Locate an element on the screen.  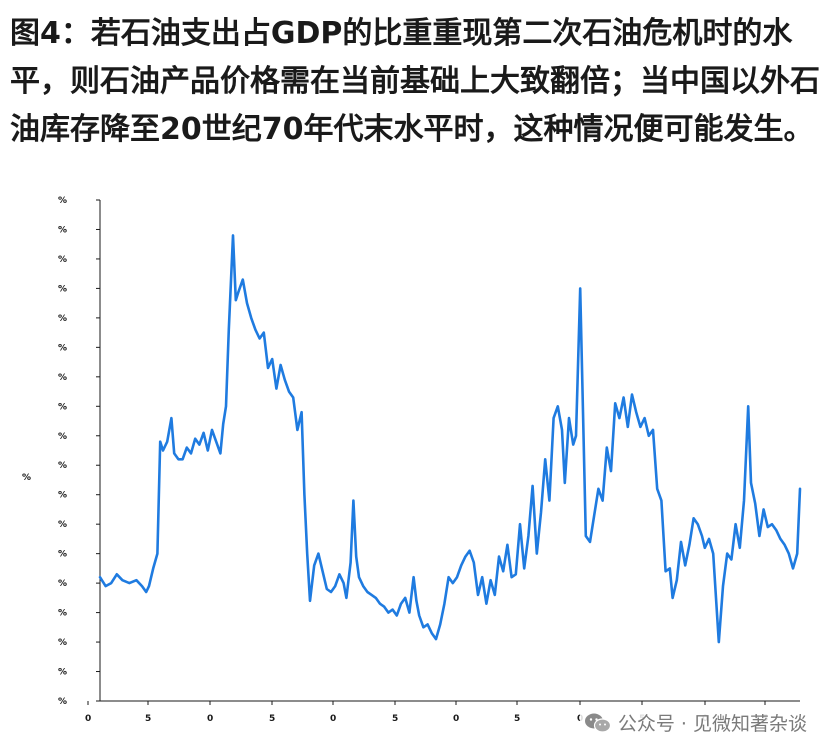
wechat-icon is located at coordinates (597, 723).